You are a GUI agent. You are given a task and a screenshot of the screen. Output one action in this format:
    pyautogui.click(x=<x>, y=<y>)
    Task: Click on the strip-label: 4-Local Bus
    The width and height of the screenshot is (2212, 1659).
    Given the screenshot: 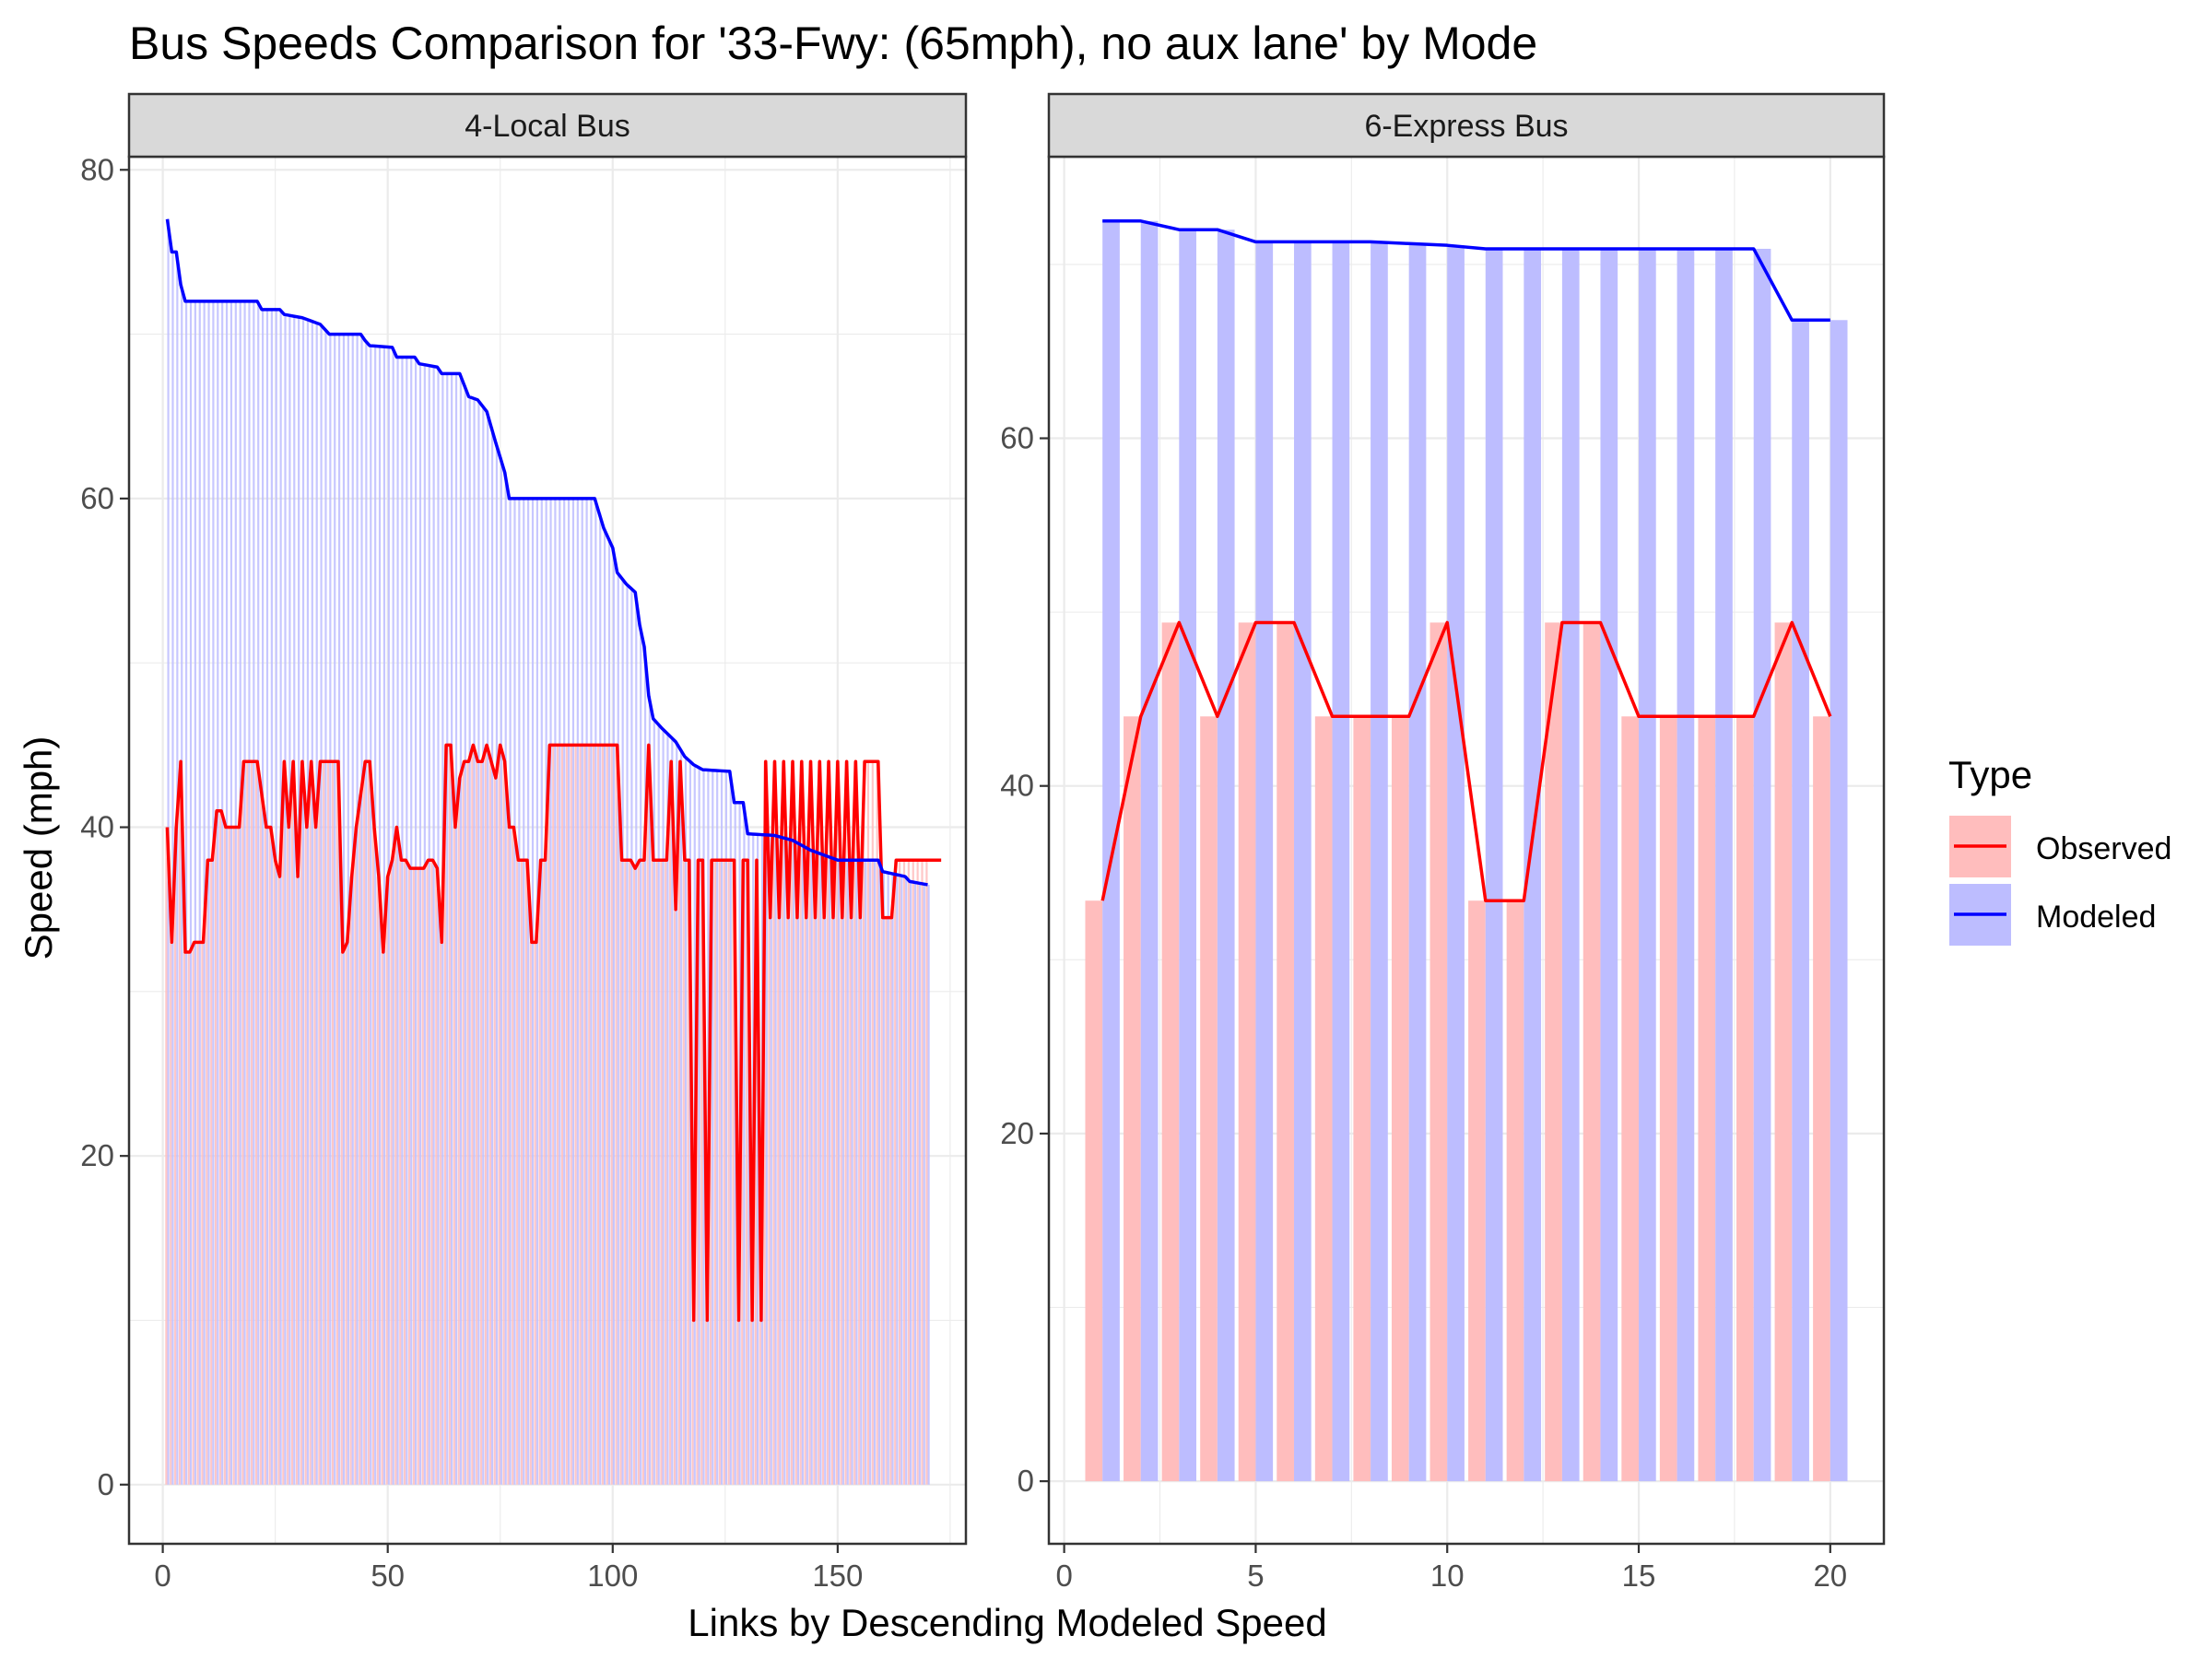 What is the action you would take?
    pyautogui.click(x=547, y=126)
    